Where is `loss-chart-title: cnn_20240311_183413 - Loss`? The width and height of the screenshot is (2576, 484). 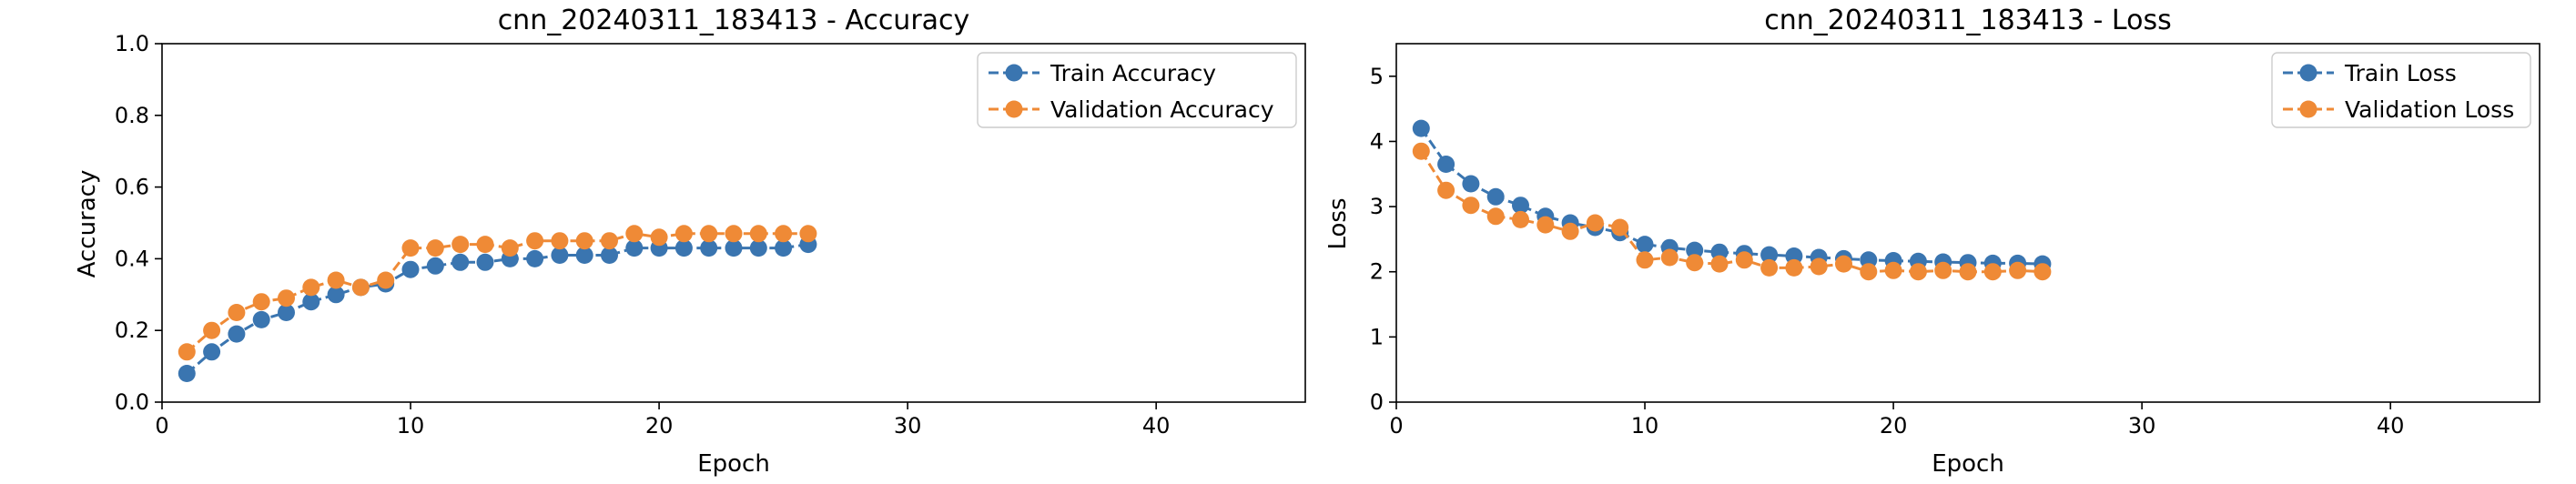 loss-chart-title: cnn_20240311_183413 - Loss is located at coordinates (1967, 20).